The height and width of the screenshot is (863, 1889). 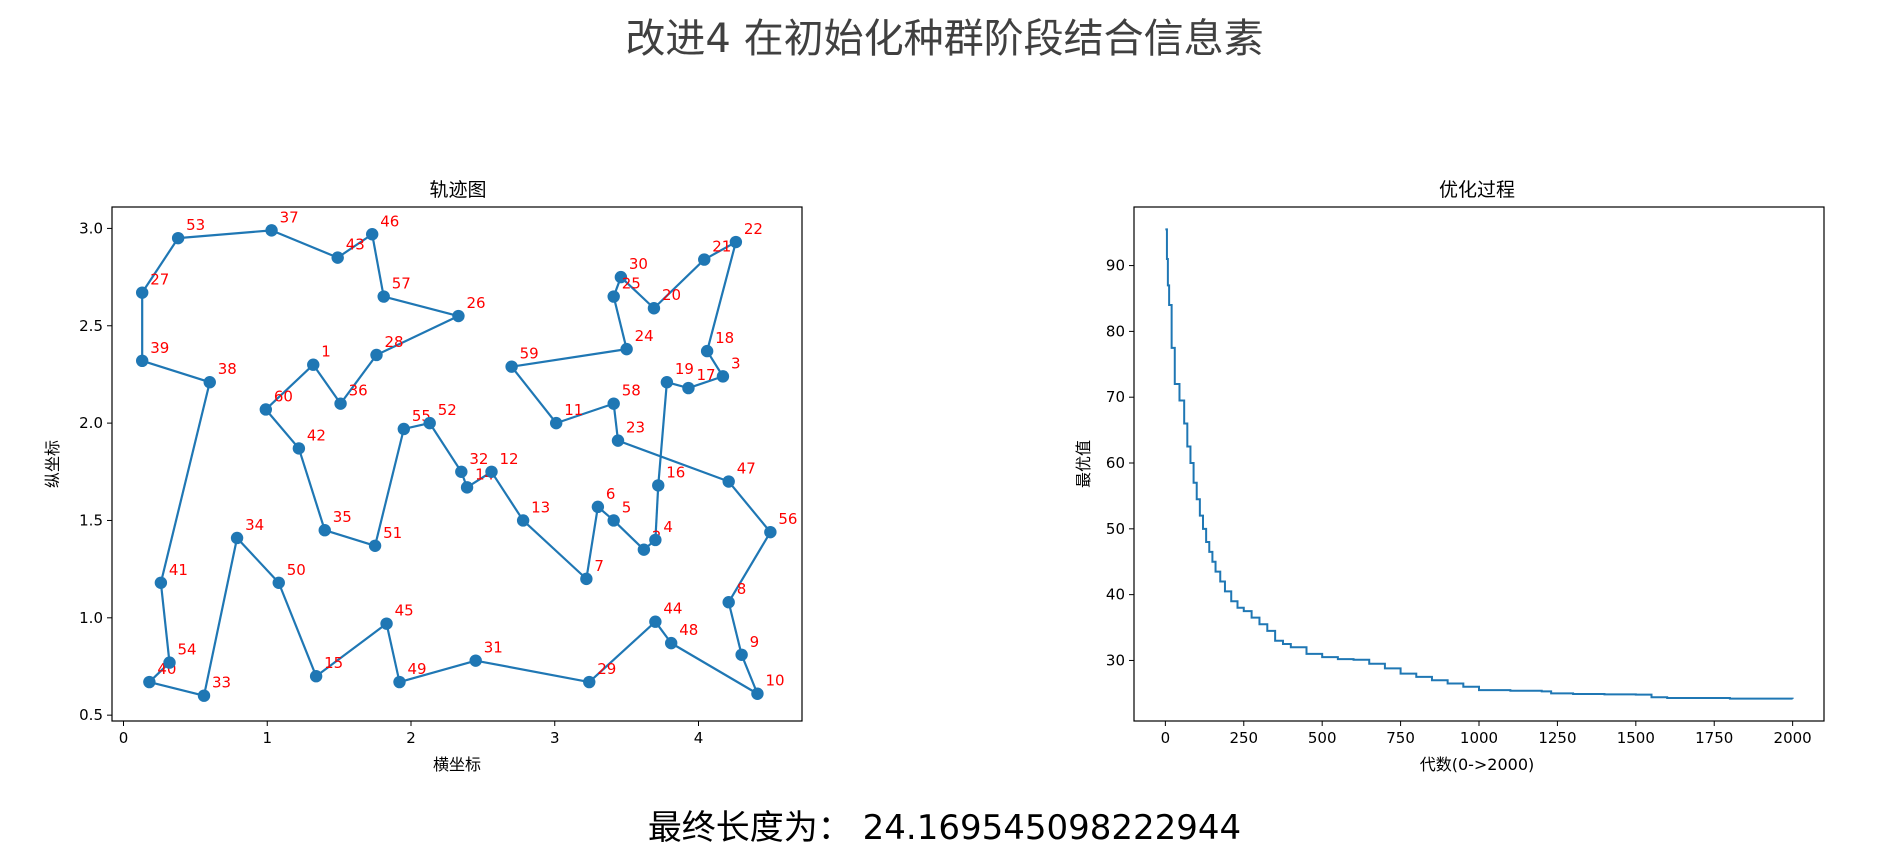 I want to click on city-label: 7, so click(x=599, y=566).